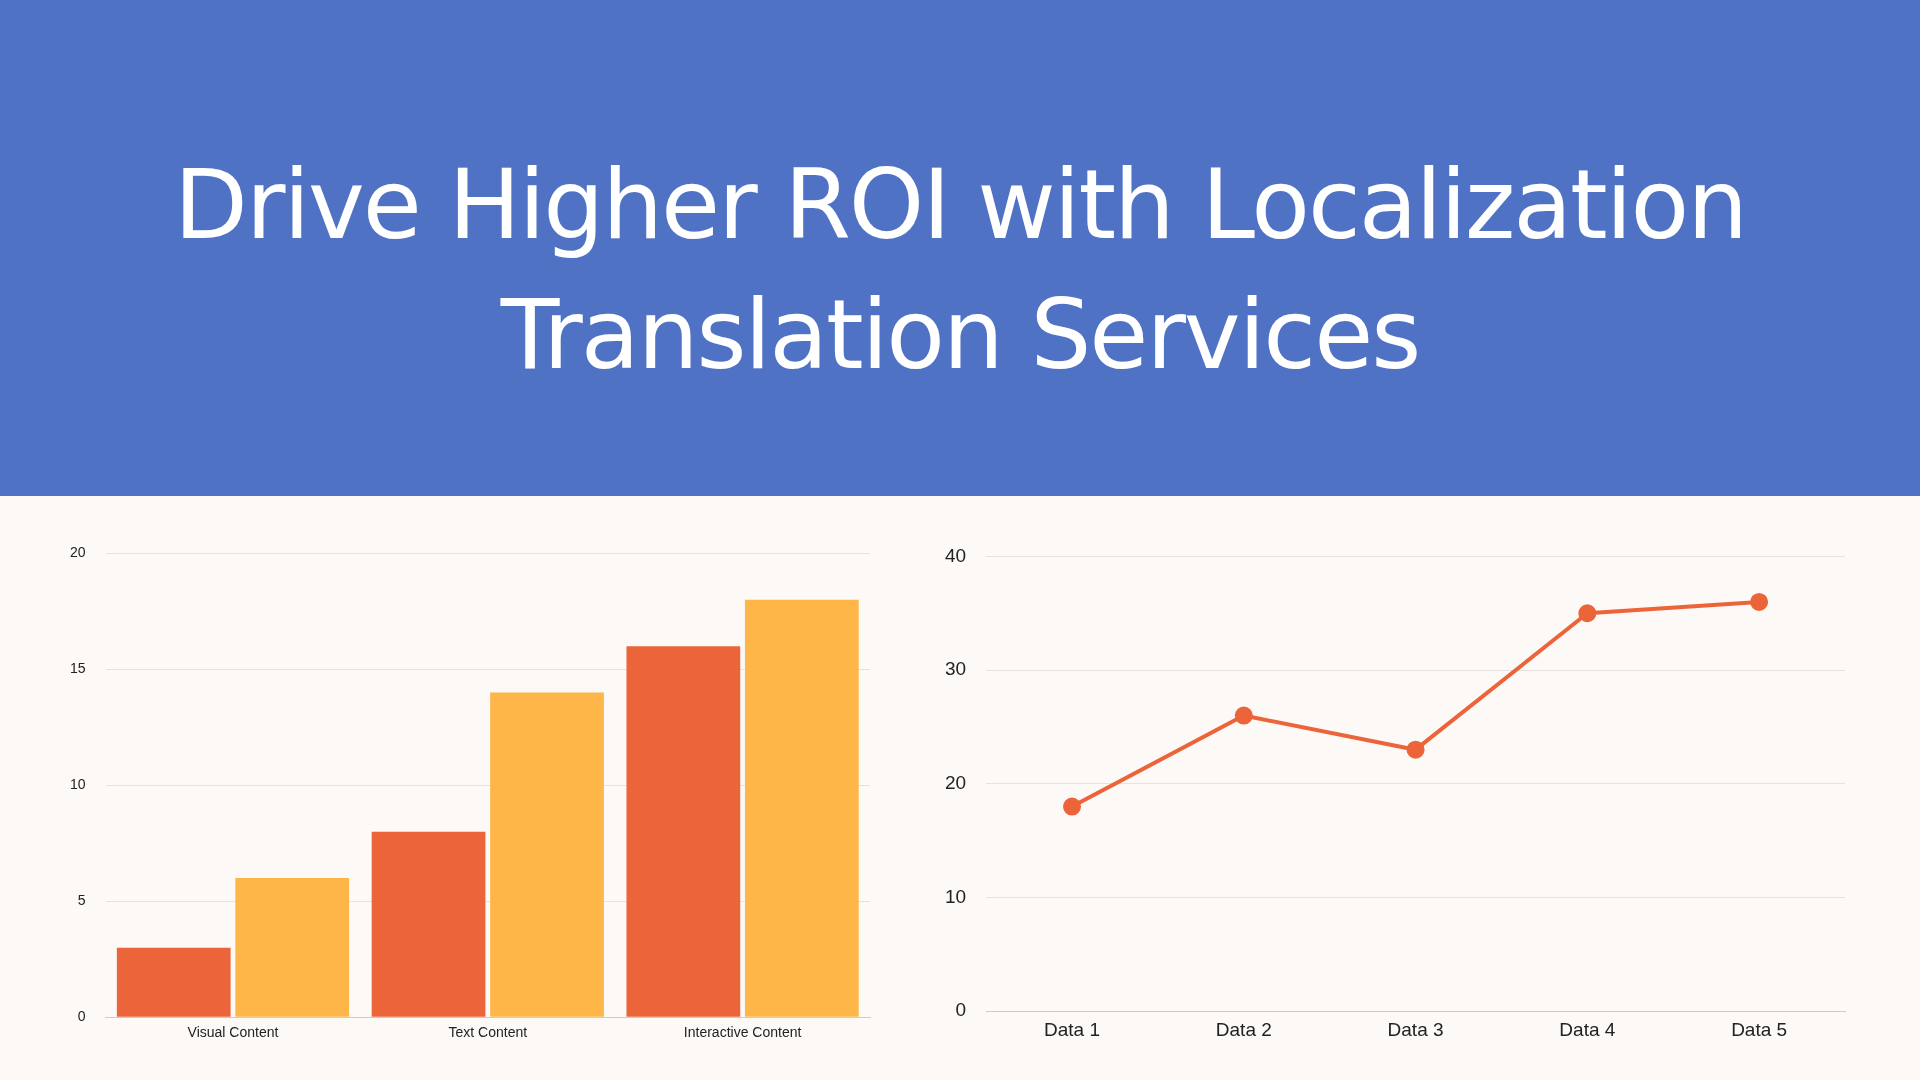  Describe the element at coordinates (488, 1032) in the screenshot. I see `x-tick-label: Text Content` at that location.